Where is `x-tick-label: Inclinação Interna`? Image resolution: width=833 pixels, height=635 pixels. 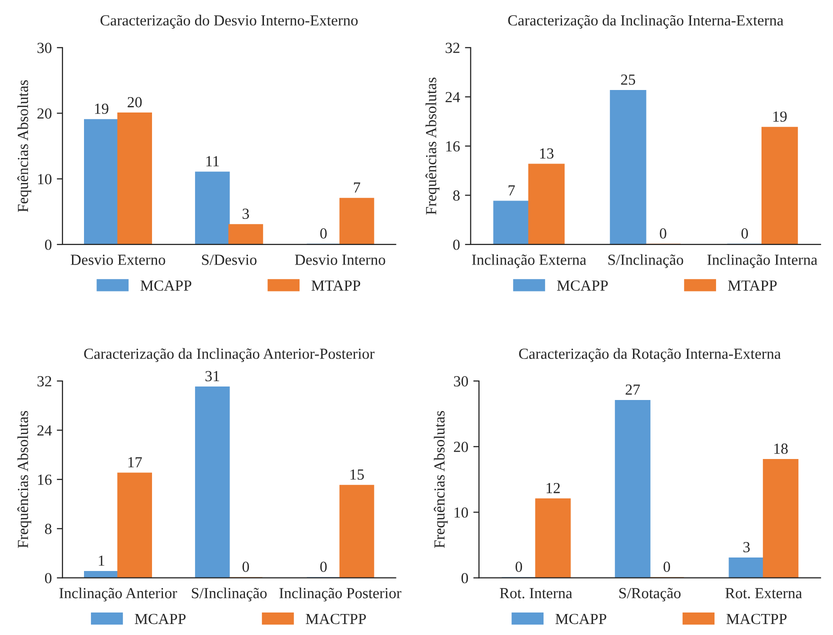 x-tick-label: Inclinação Interna is located at coordinates (762, 261).